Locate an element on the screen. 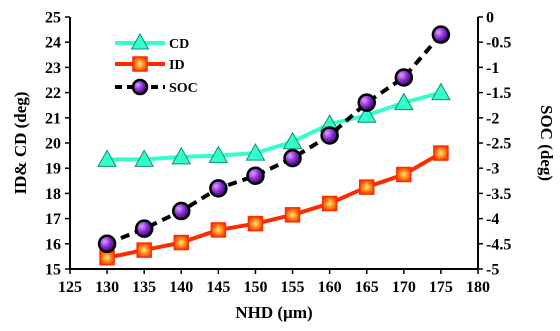  x-tick-label: 170 is located at coordinates (404, 287).